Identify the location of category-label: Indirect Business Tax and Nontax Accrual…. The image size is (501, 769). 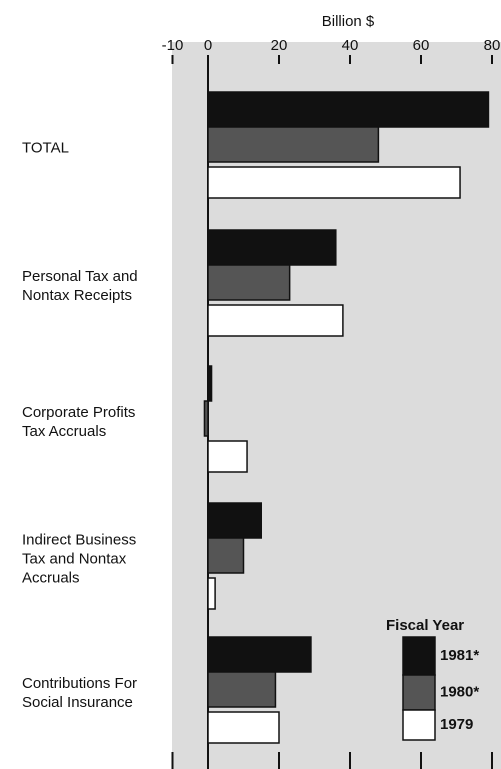
(79, 559).